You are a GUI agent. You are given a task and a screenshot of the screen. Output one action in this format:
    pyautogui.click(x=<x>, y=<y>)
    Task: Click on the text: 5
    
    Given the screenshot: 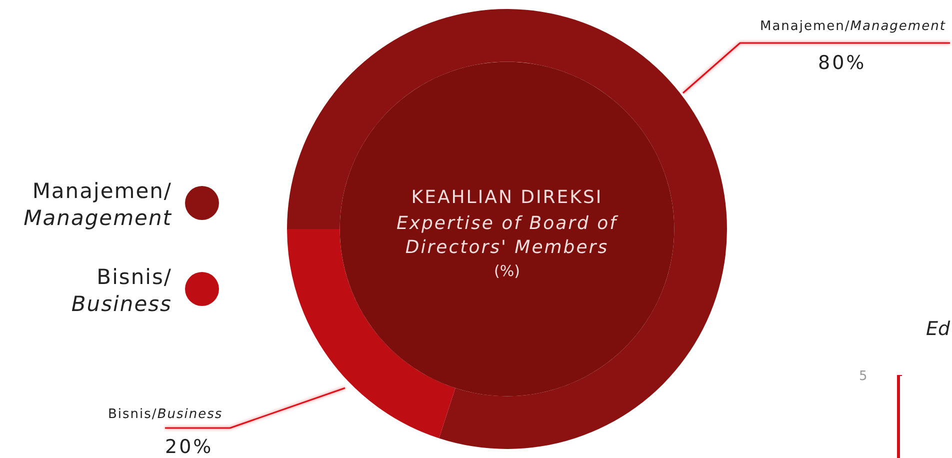 What is the action you would take?
    pyautogui.click(x=863, y=376)
    